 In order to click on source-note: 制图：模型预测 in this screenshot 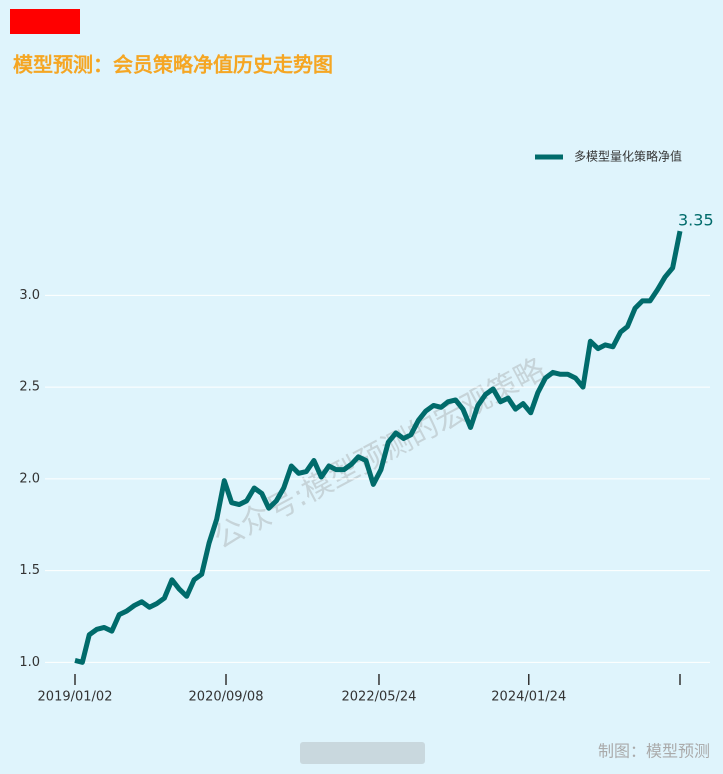, I will do `click(654, 751)`.